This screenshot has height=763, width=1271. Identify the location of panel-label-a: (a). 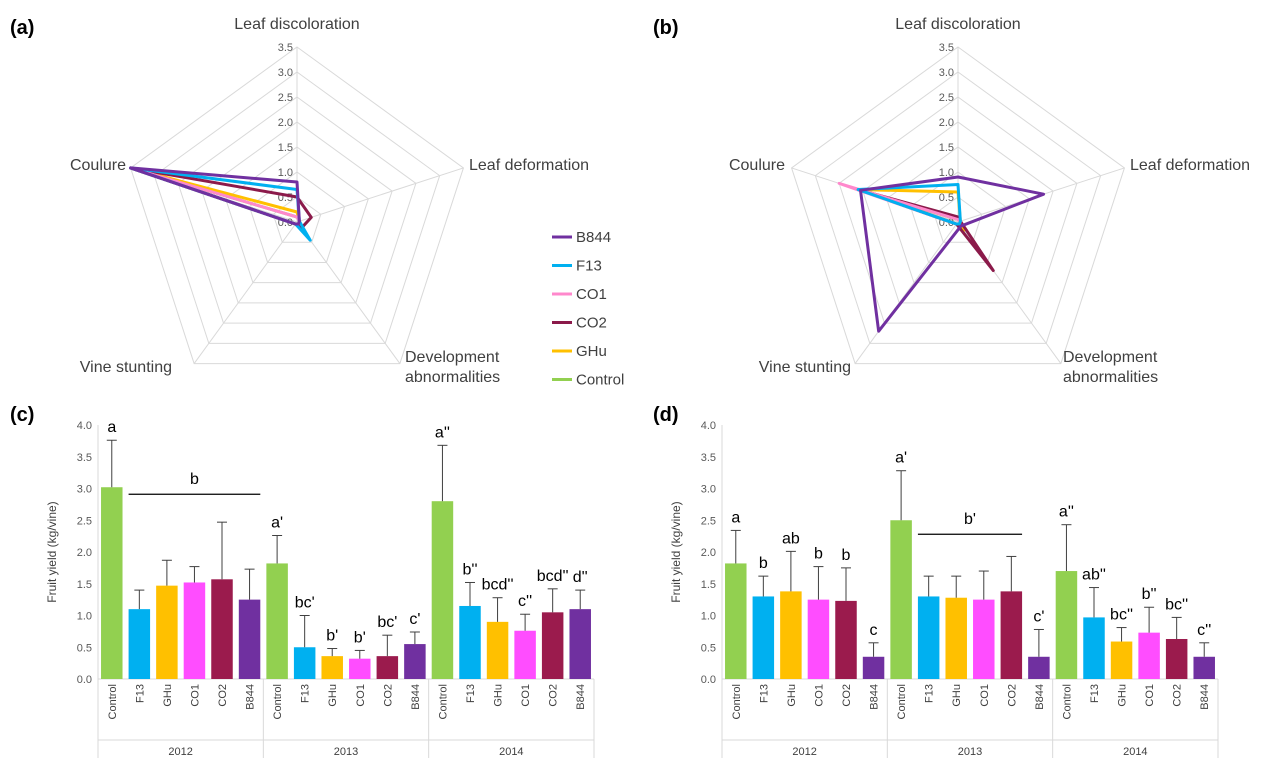
(22, 28).